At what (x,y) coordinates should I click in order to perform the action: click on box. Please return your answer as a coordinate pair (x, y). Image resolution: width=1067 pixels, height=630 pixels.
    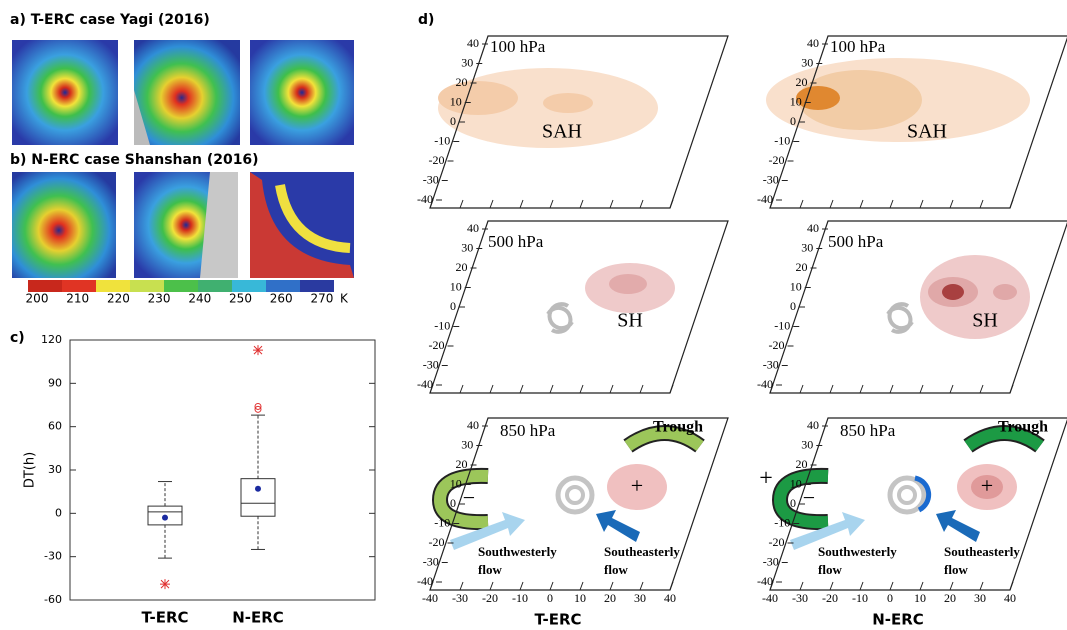
    Looking at the image, I should click on (258, 497).